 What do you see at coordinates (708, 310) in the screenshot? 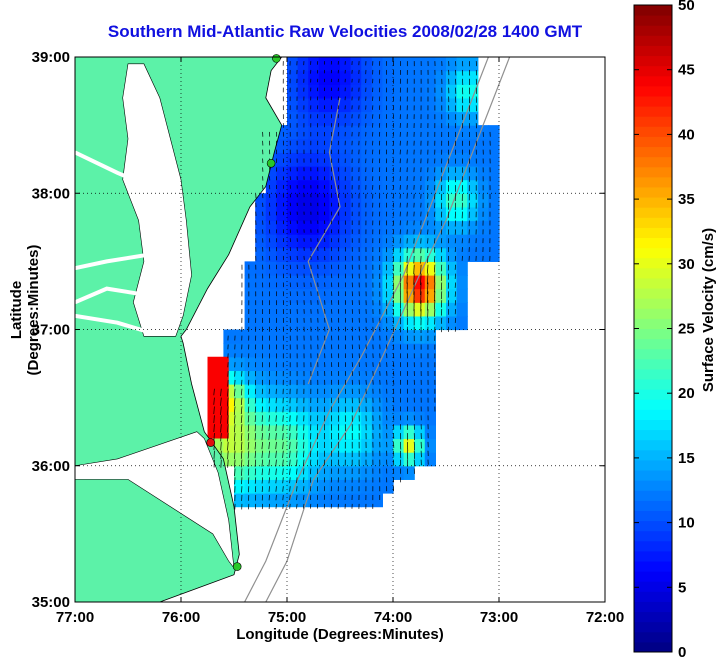
I see `colorbar-label: Surface Velocity (cm/s)` at bounding box center [708, 310].